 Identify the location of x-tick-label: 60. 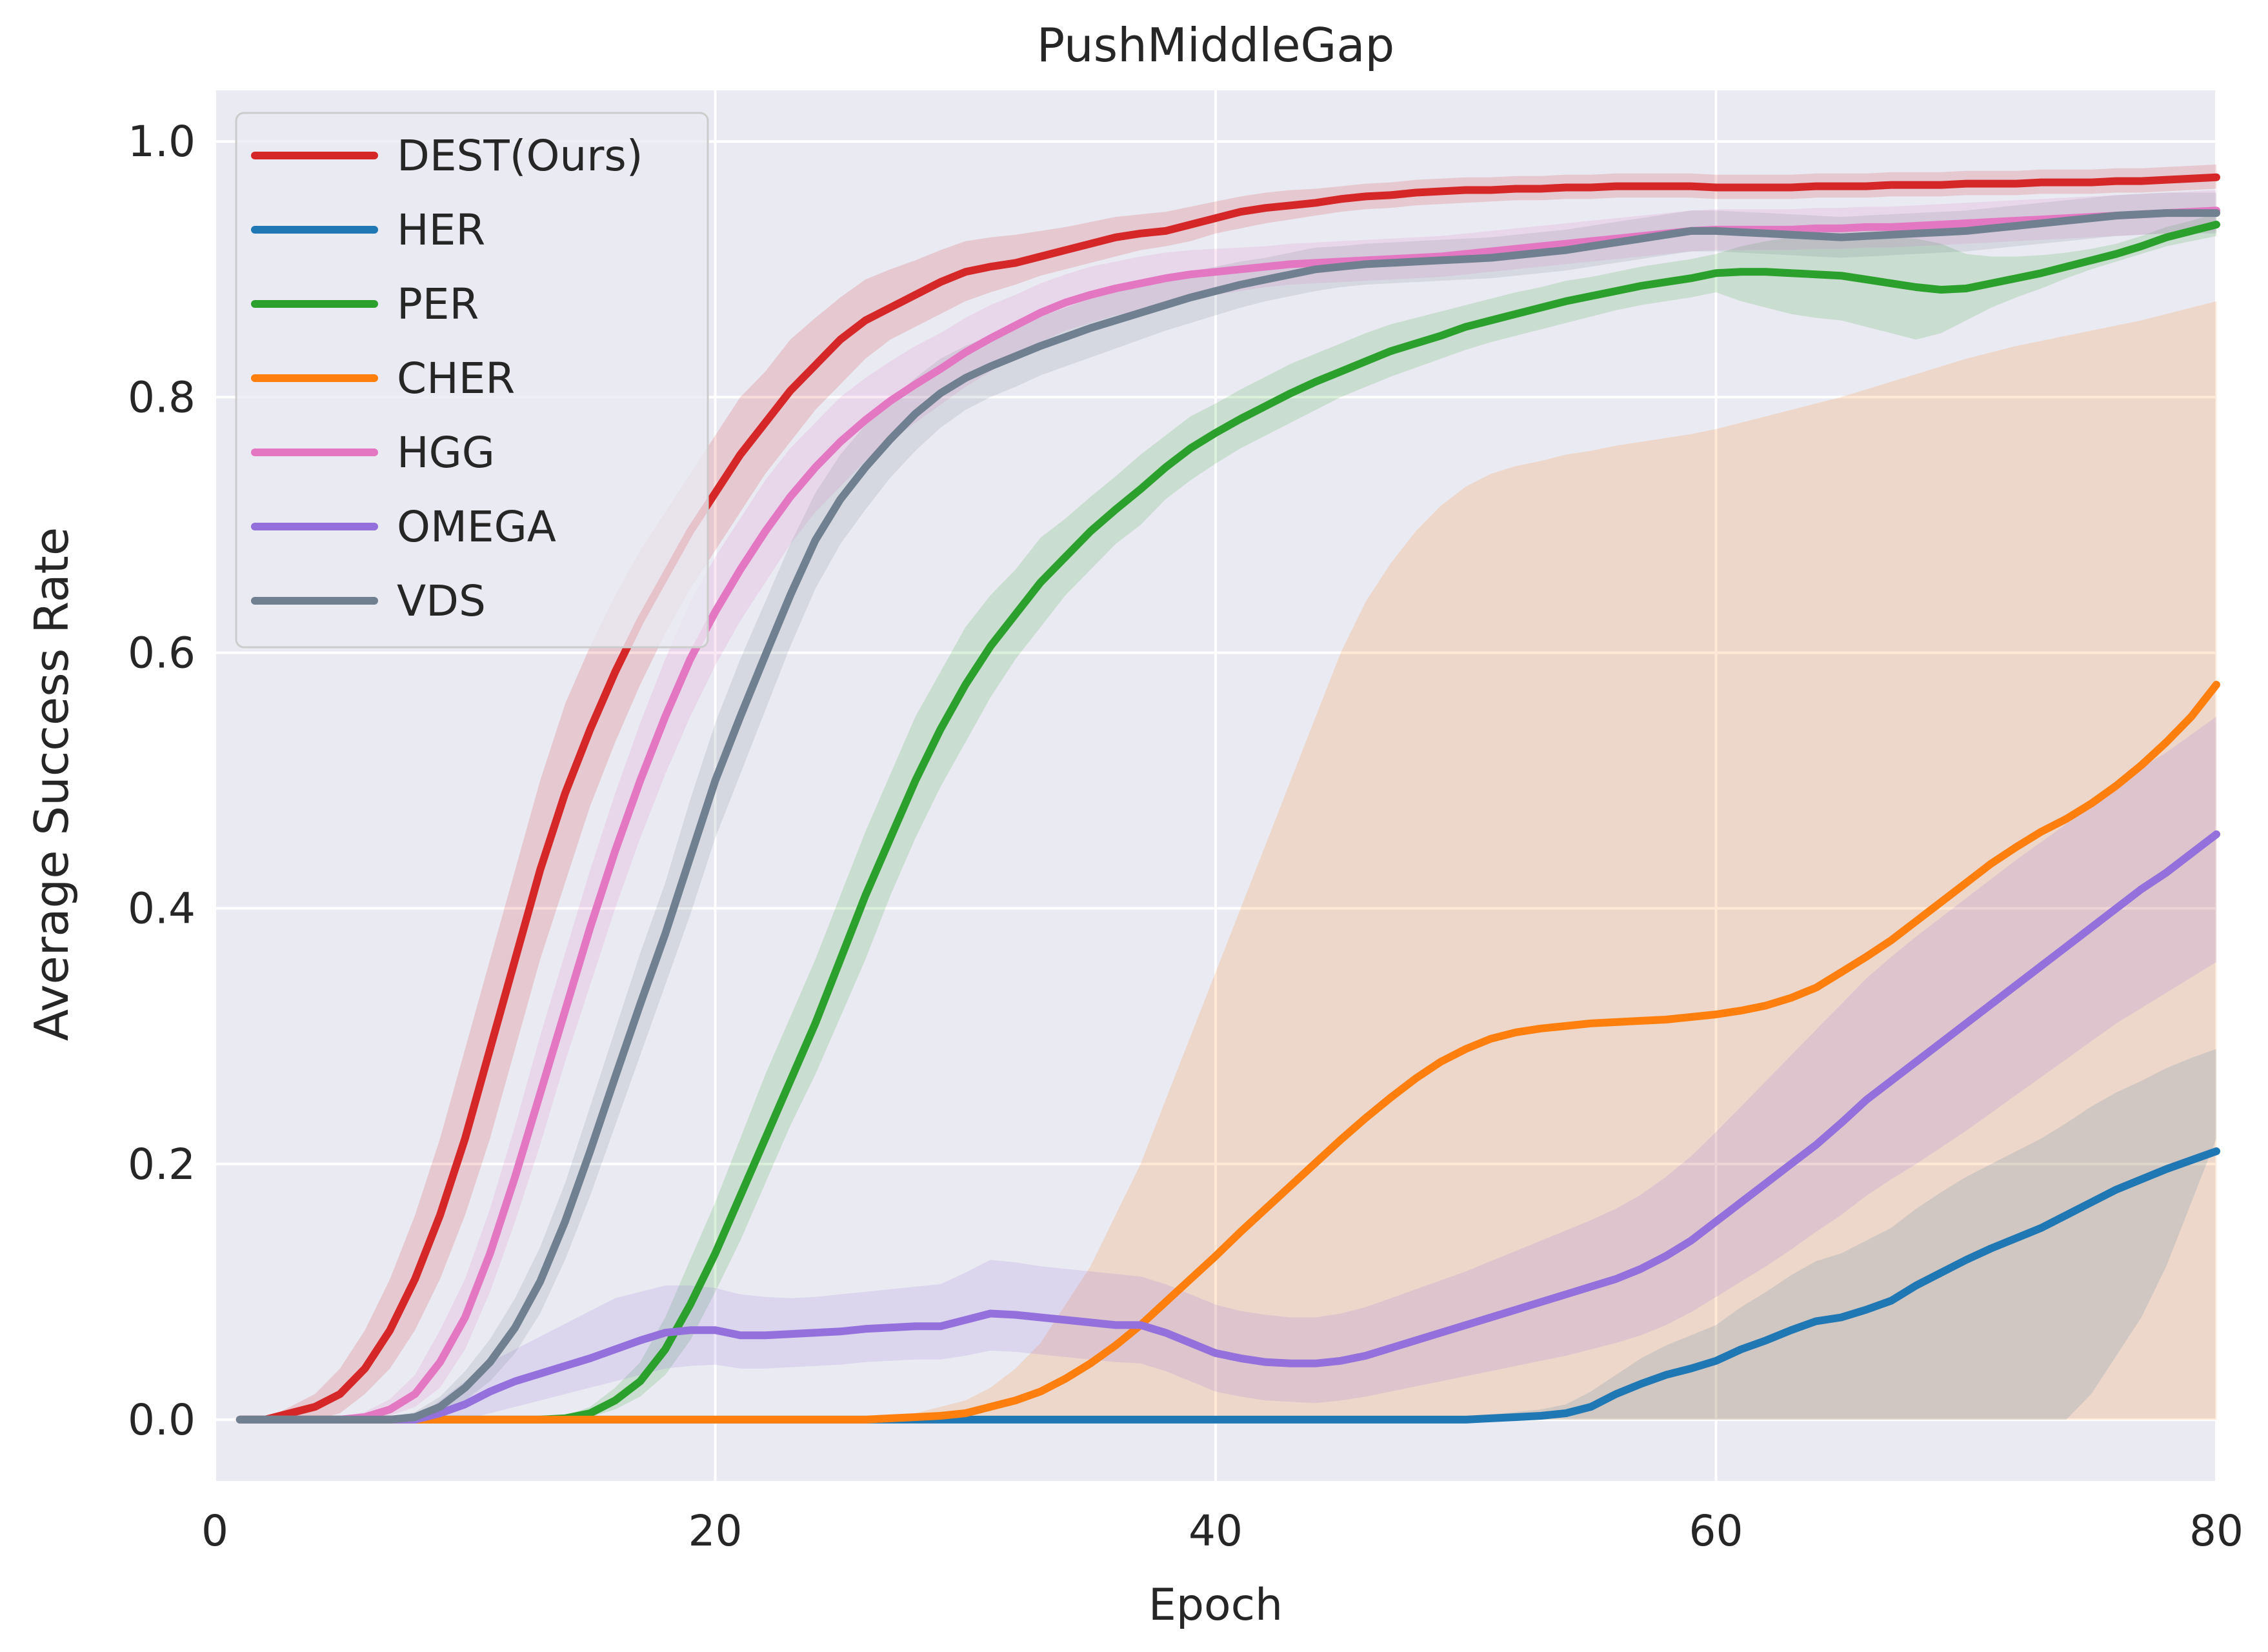
(1716, 1531).